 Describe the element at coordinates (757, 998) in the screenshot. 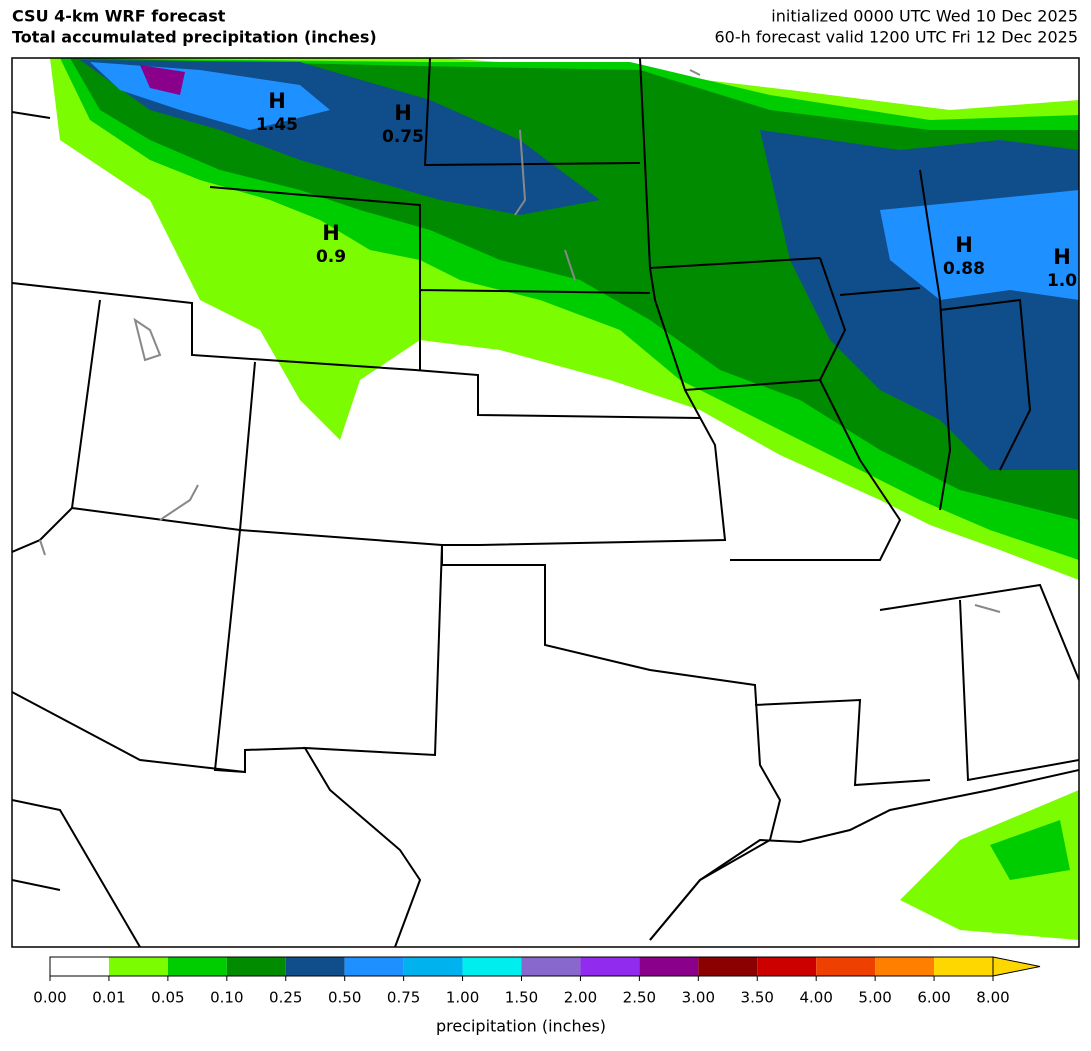

I see `colorbar-tick-label: 3.50` at that location.